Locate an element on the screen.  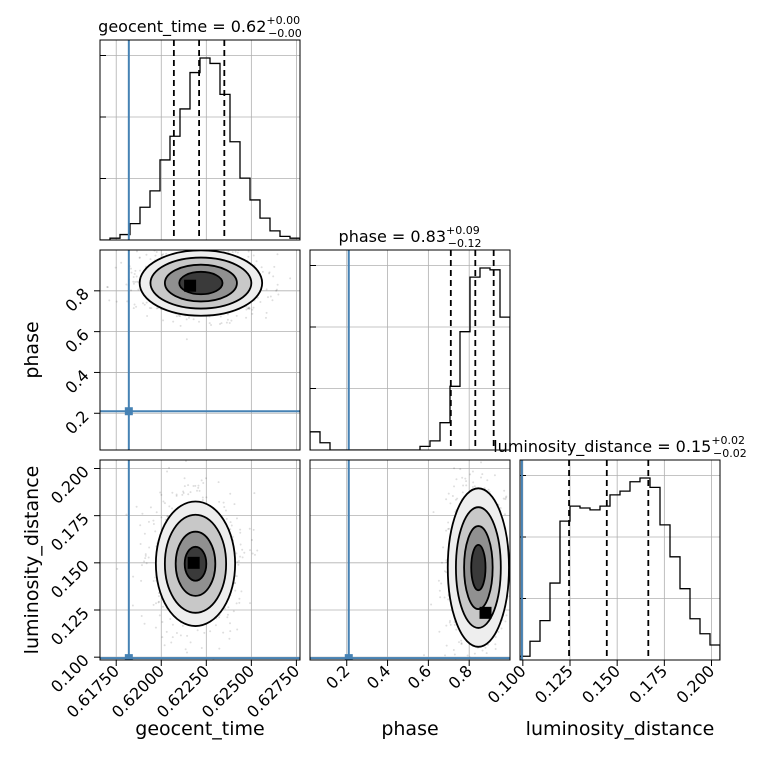
panel-frame is located at coordinates (620, 560).